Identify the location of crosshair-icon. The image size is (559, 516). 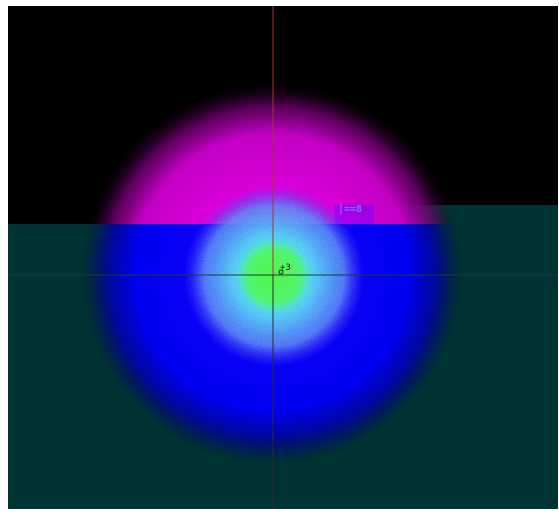
(281, 272).